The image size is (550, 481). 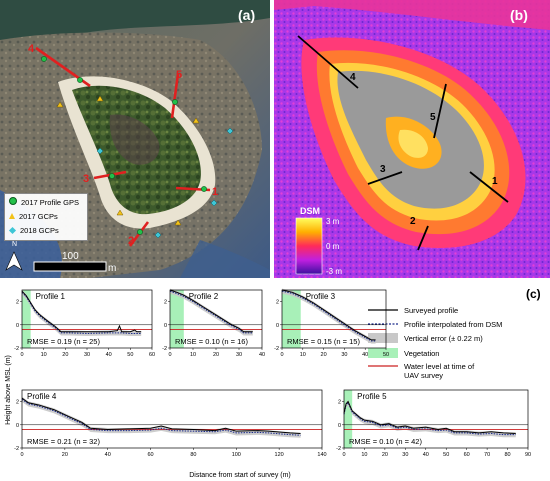 I want to click on legend-water-label-line2: UAV survey, so click(x=423, y=375).